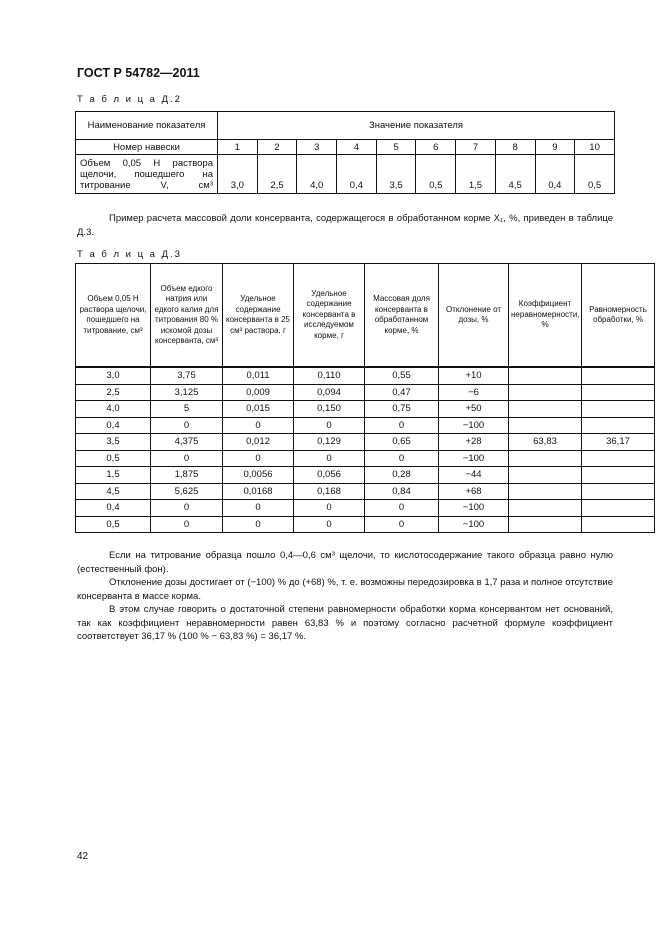  I want to click on table-cell: 3,0, so click(237, 174).